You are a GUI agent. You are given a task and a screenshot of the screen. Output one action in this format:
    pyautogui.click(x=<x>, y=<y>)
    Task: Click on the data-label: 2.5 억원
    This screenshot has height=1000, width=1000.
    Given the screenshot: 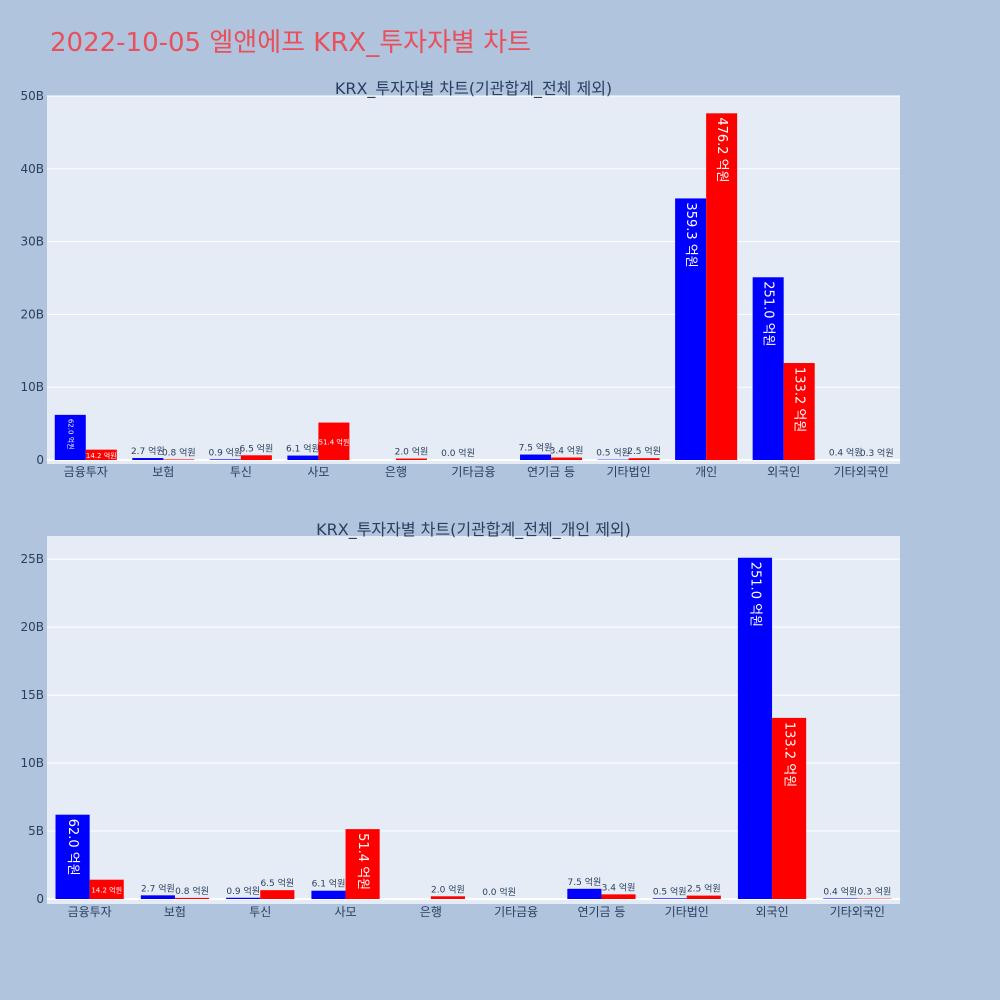 What is the action you would take?
    pyautogui.click(x=644, y=451)
    